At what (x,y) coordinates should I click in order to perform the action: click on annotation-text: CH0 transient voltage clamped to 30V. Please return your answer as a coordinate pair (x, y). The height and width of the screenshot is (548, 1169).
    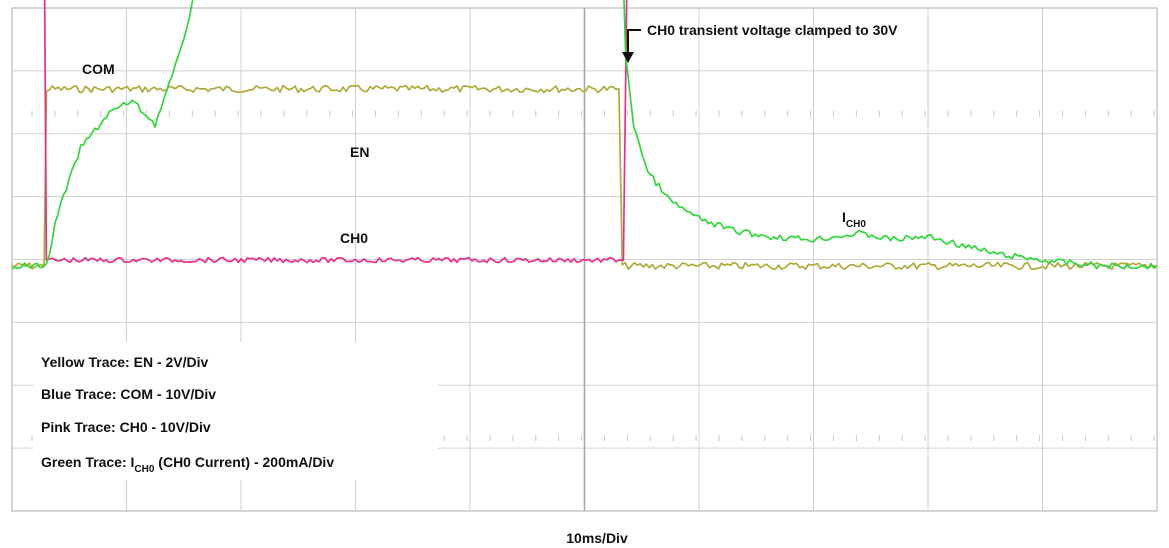
    Looking at the image, I should click on (772, 30).